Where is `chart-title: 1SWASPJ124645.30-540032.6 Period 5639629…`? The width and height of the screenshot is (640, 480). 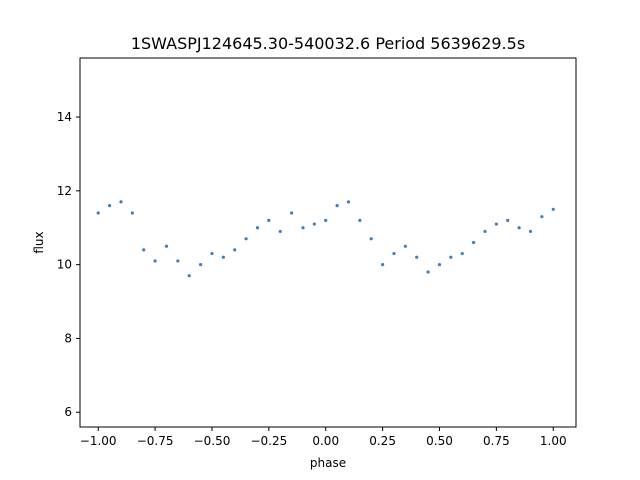 chart-title: 1SWASPJ124645.30-540032.6 Period 5639629… is located at coordinates (328, 43).